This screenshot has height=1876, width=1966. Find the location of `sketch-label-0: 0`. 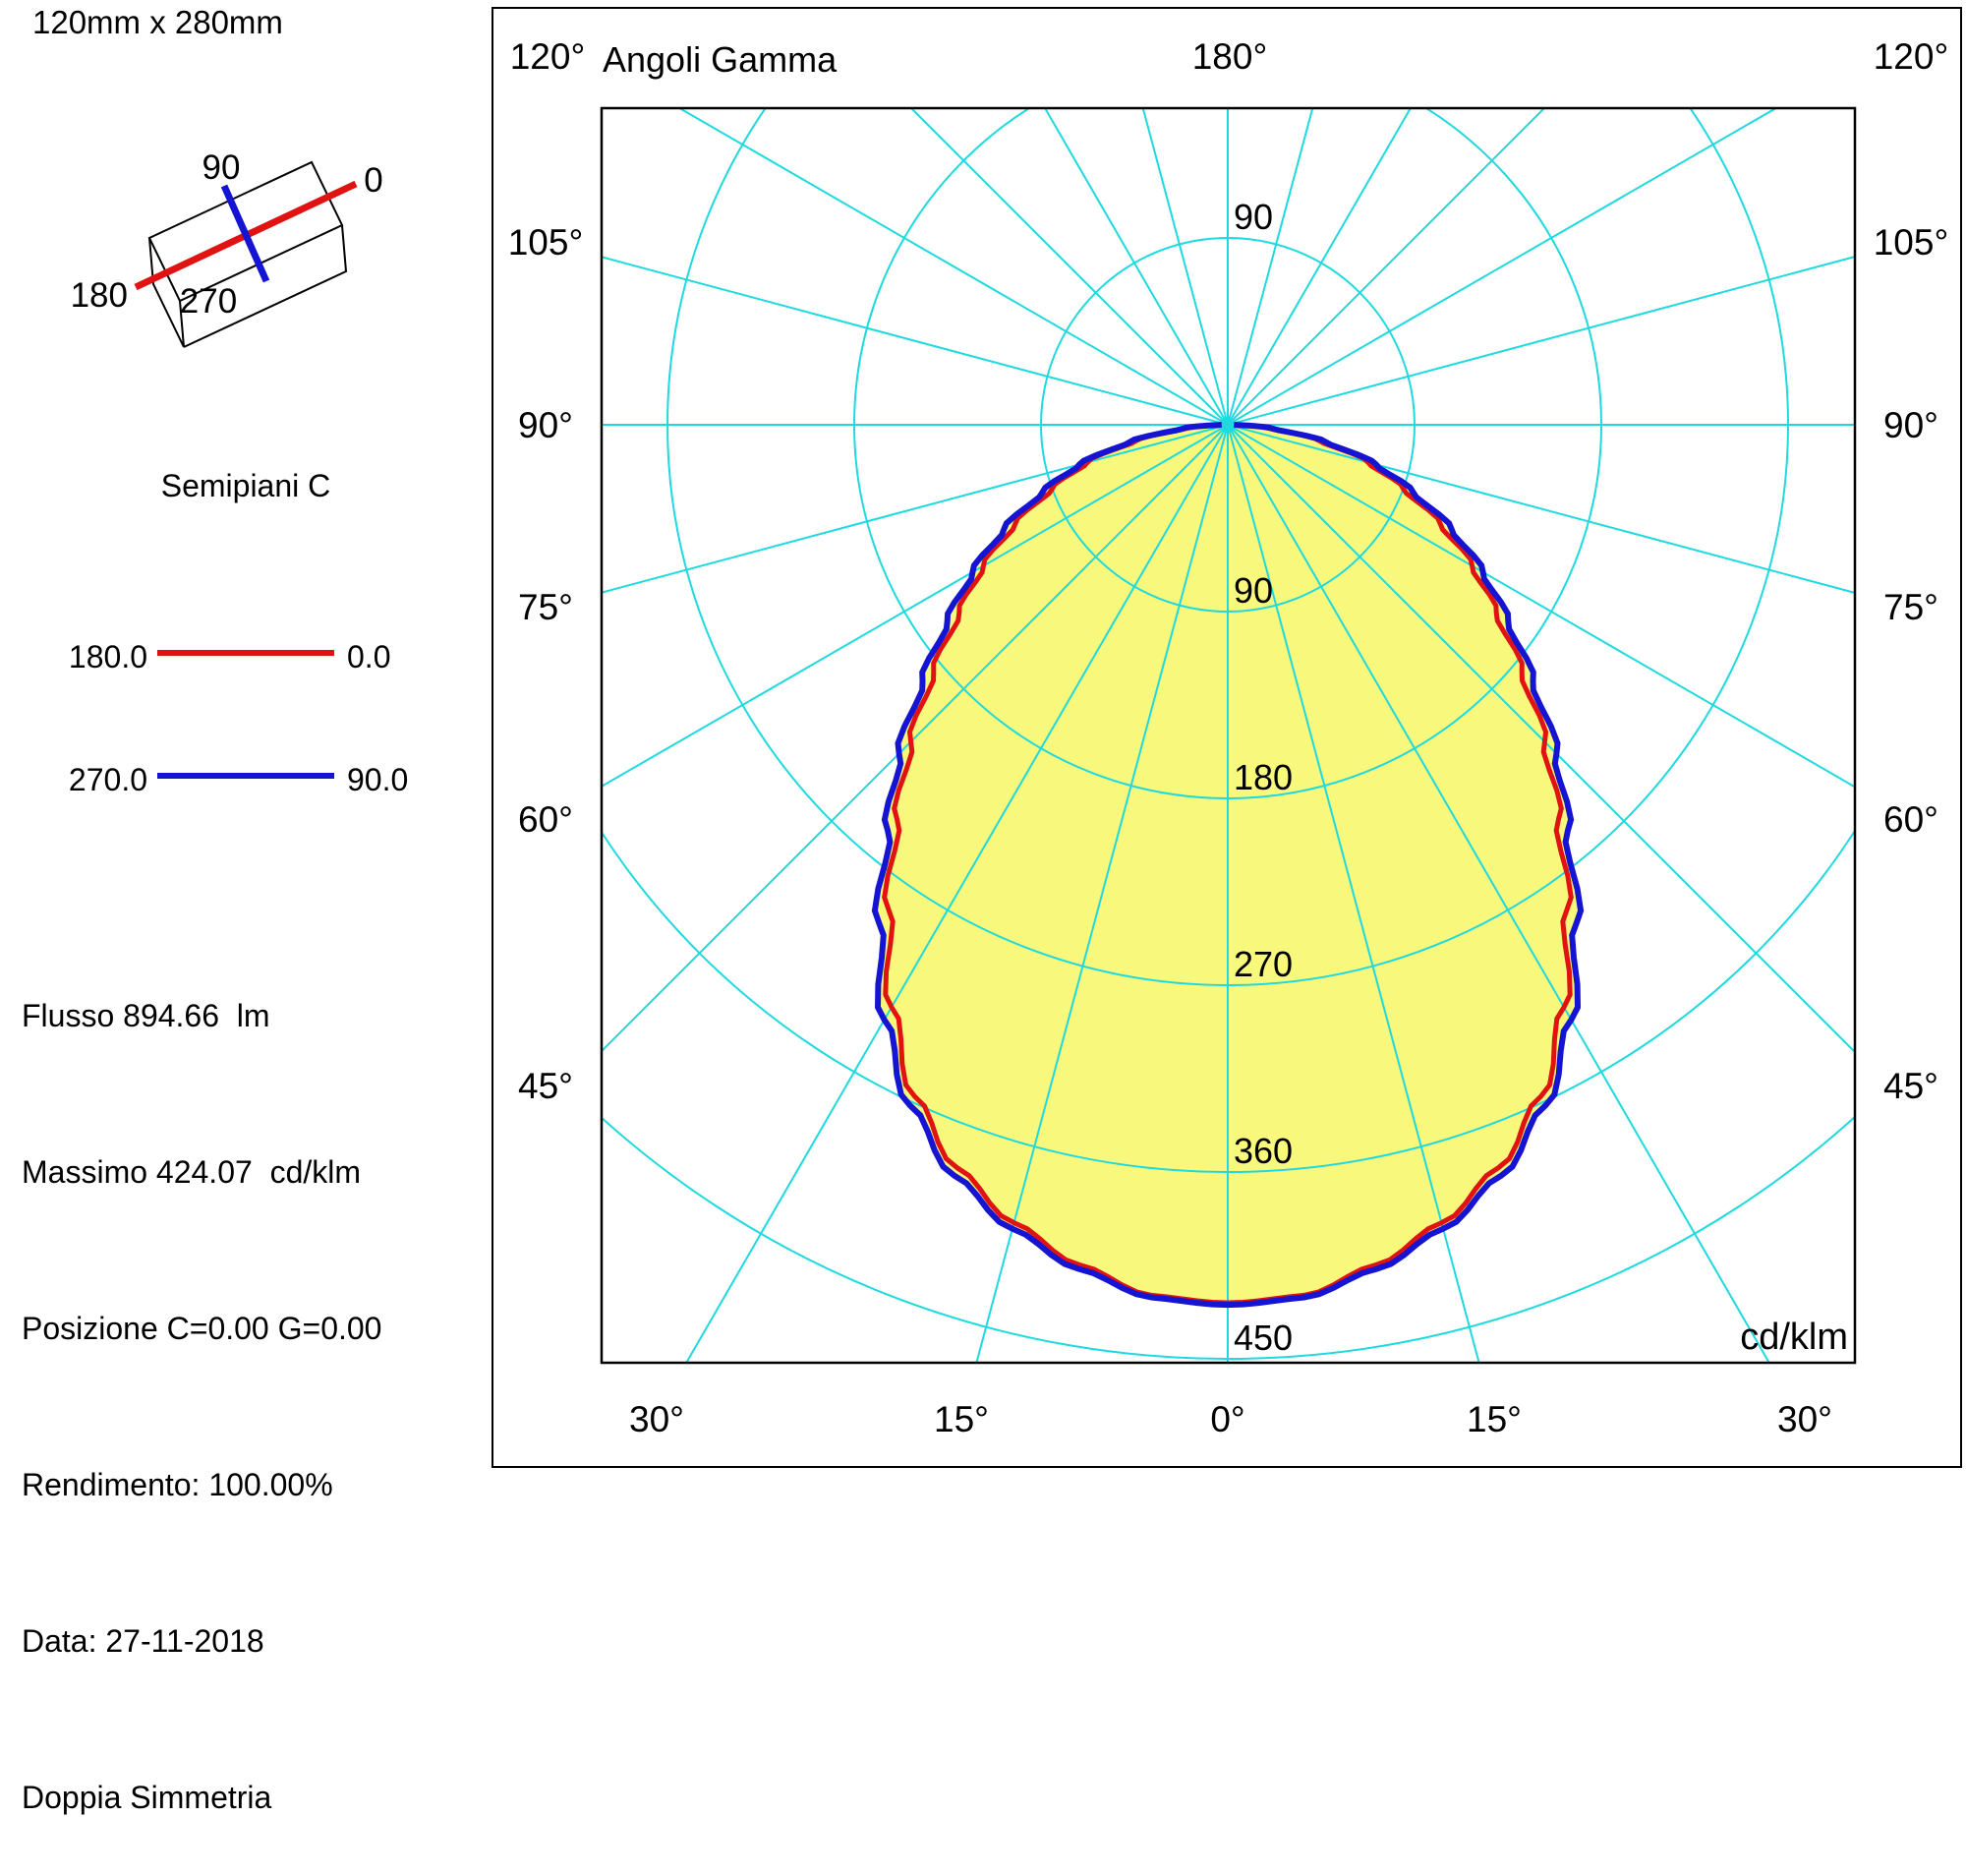

sketch-label-0: 0 is located at coordinates (373, 180).